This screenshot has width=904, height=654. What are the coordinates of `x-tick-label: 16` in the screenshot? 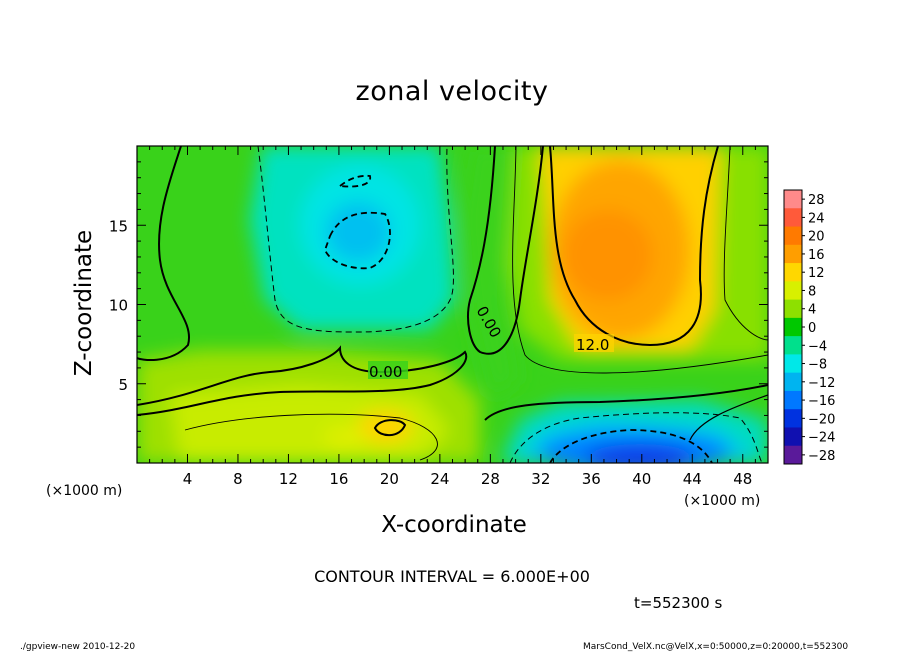 It's located at (338, 479).